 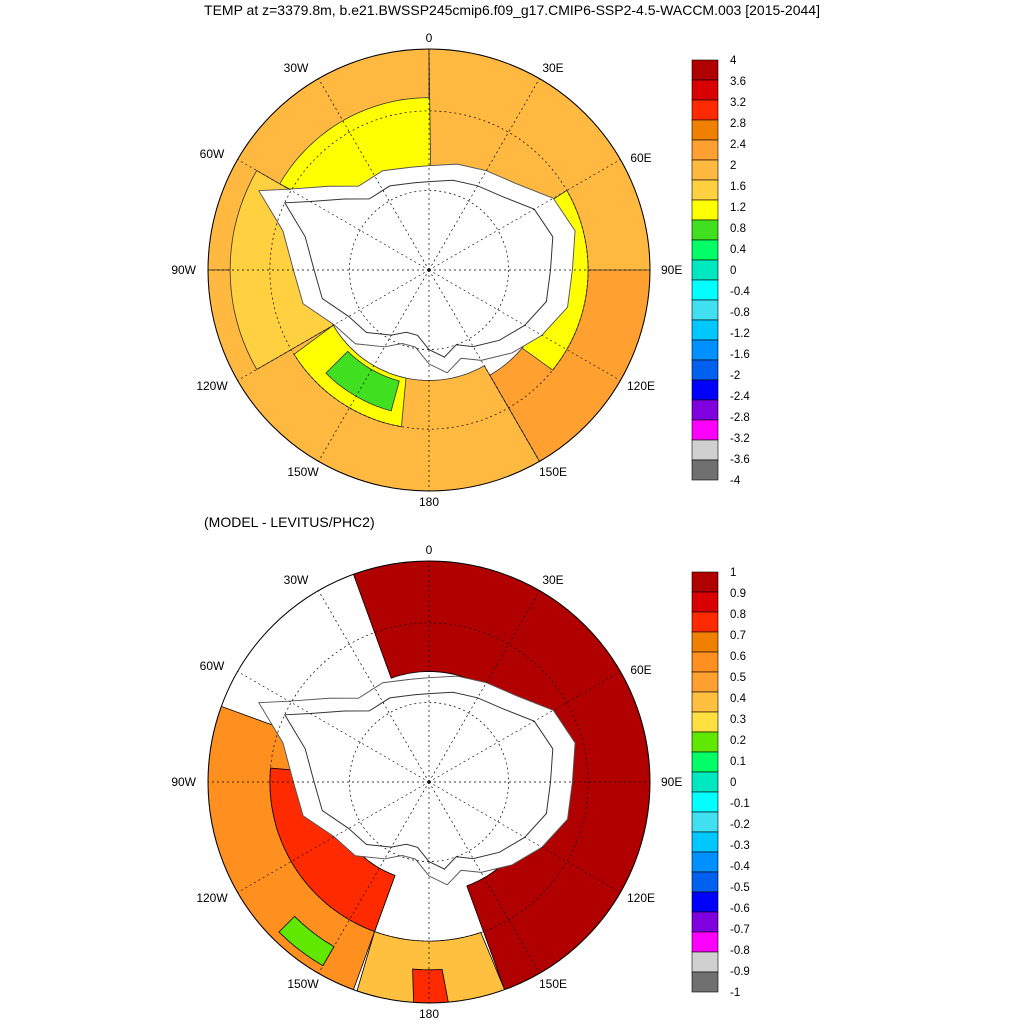 I want to click on difference-colorbar-tick: -0.8, so click(x=740, y=951).